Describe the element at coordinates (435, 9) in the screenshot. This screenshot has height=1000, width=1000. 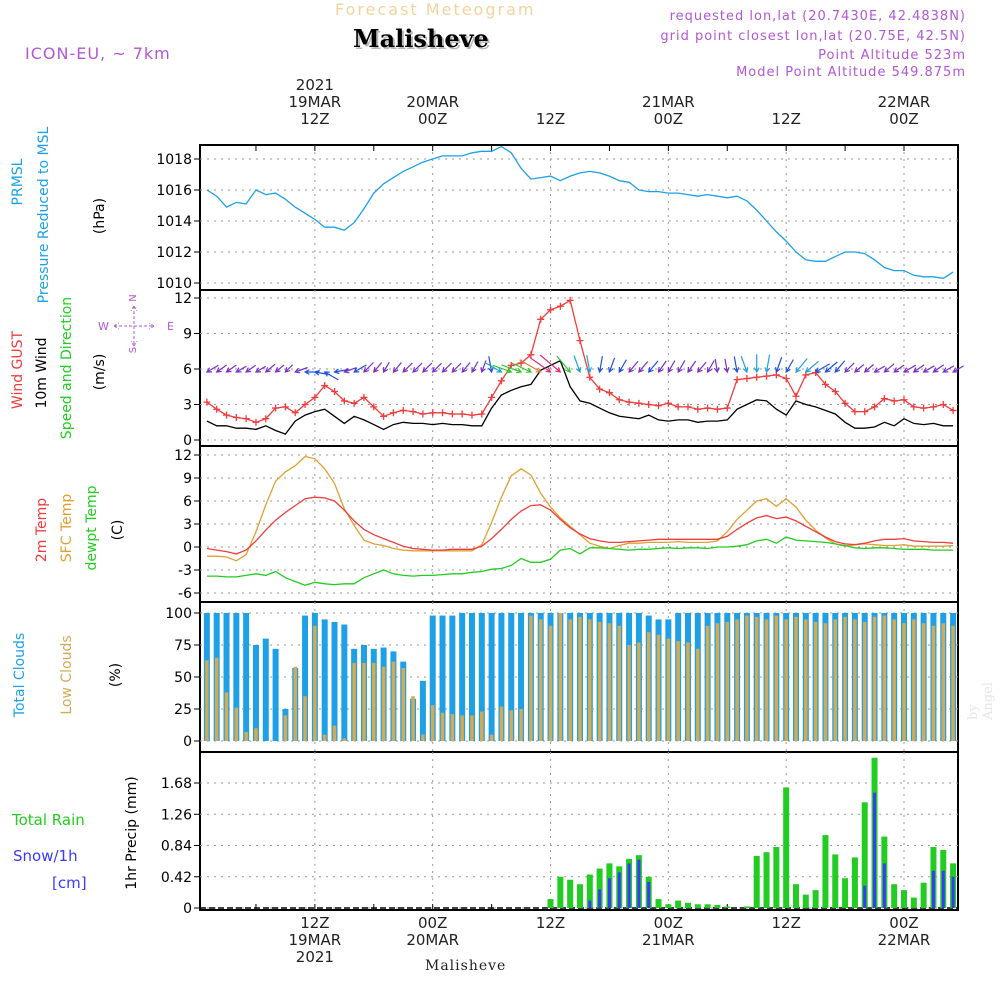
I see `faded-chart-title: Forecast Meteogram` at that location.